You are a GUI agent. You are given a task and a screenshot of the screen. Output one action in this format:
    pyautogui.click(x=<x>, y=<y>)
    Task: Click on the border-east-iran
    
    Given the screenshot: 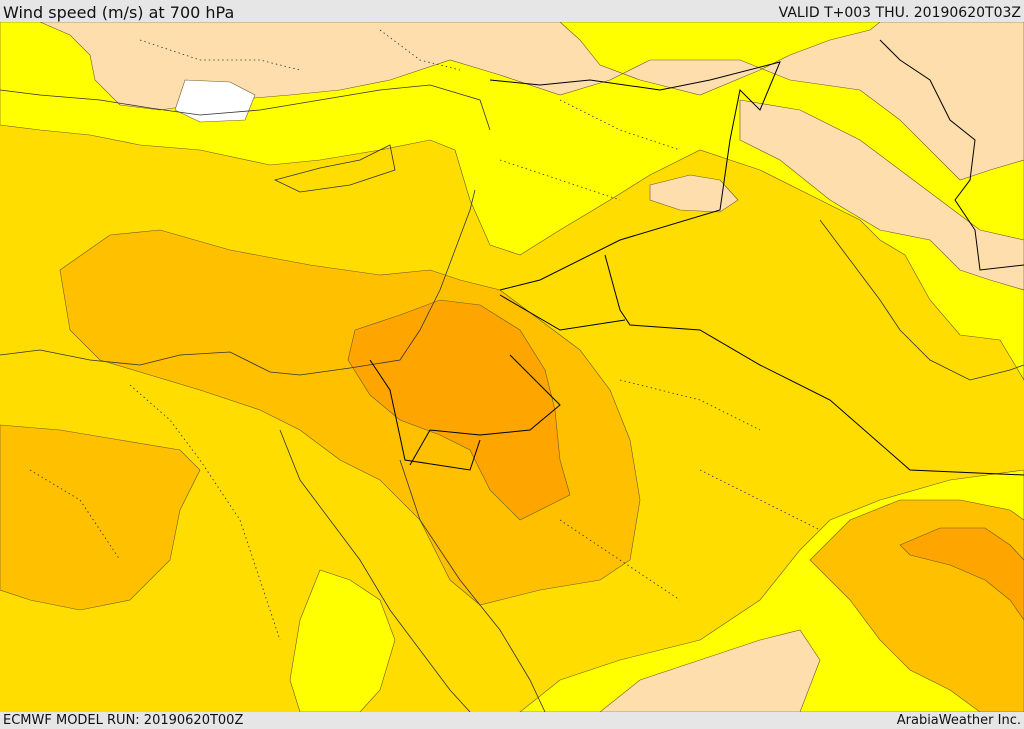 What is the action you would take?
    pyautogui.click(x=951, y=155)
    